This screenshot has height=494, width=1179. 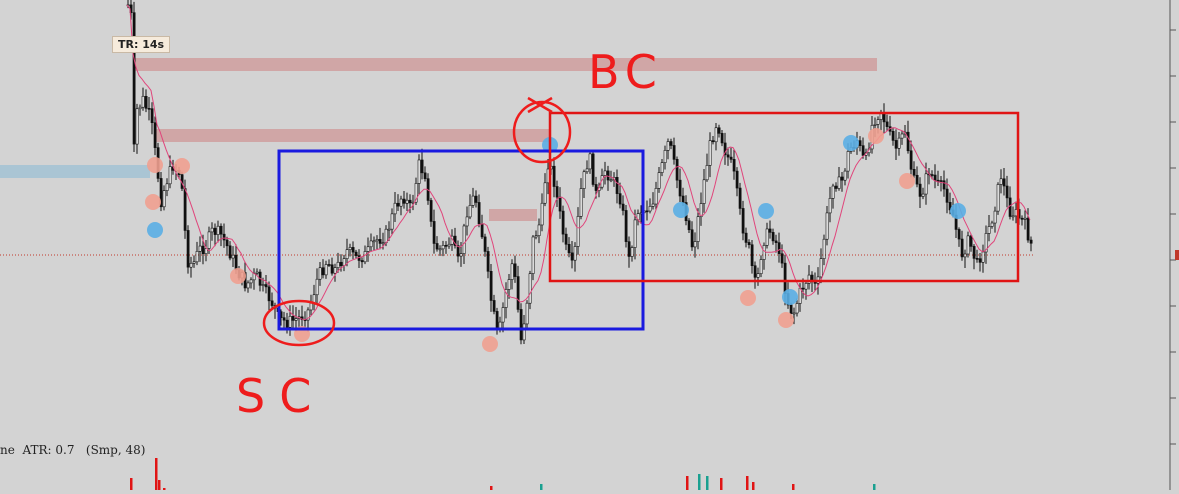 I want to click on support-band-left, so click(x=75, y=171).